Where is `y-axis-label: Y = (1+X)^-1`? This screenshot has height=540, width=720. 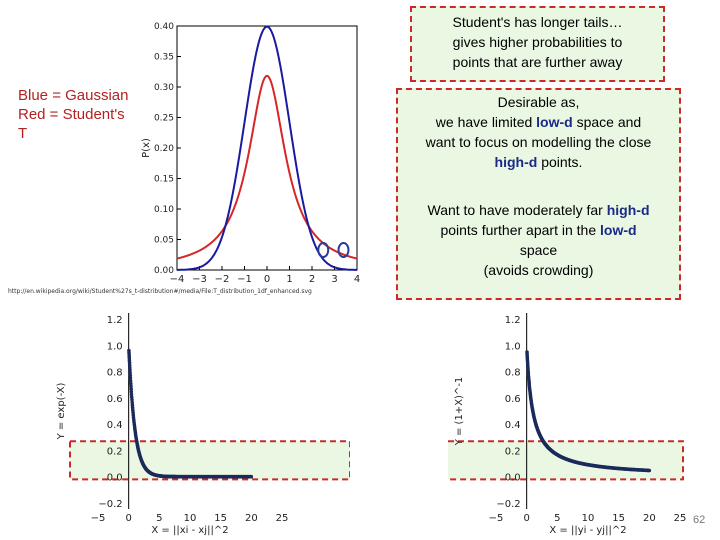 y-axis-label: Y = (1+X)^-1 is located at coordinates (459, 412).